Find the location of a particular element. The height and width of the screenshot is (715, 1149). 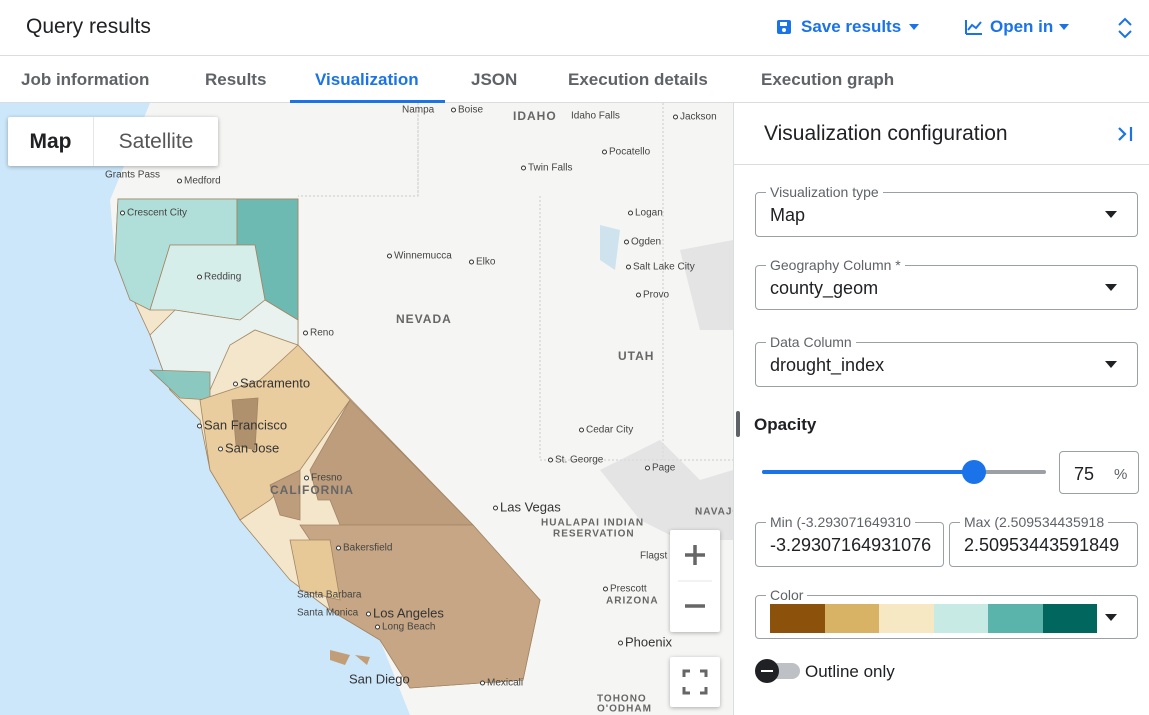

opacity-unit: % is located at coordinates (1121, 474).